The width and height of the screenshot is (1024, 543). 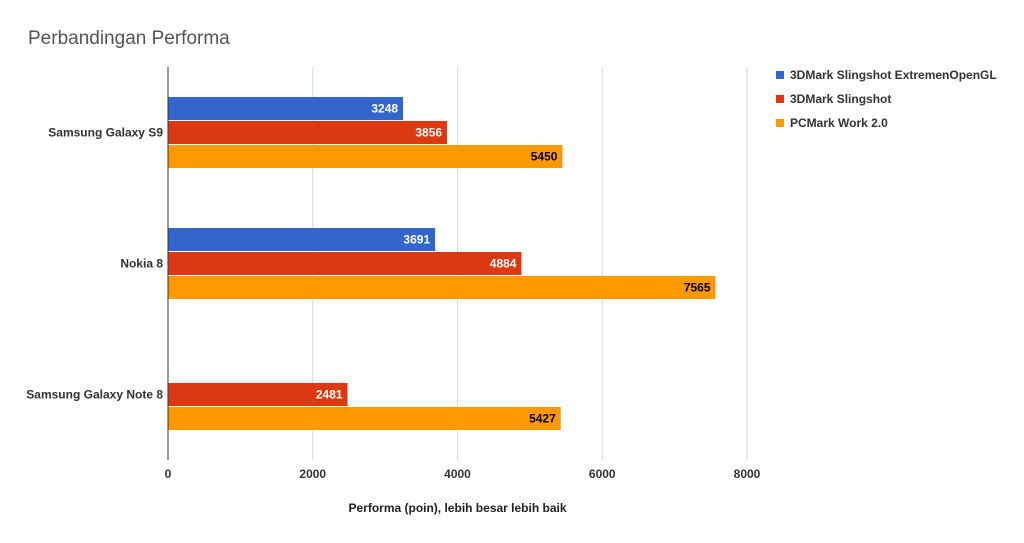 What do you see at coordinates (141, 264) in the screenshot?
I see `category-label: Nokia 8` at bounding box center [141, 264].